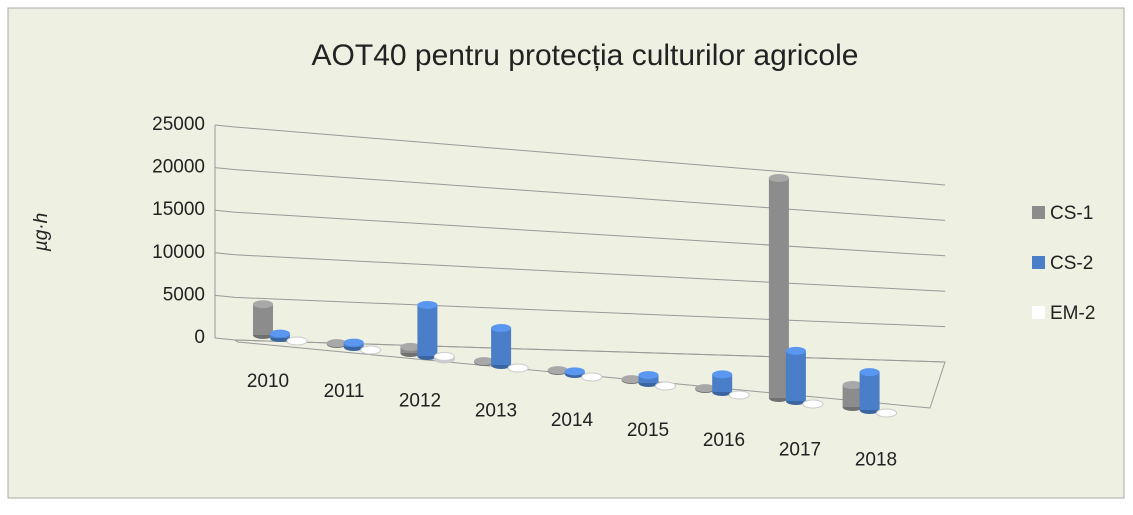  What do you see at coordinates (1072, 313) in the screenshot?
I see `legend-label: EM-2` at bounding box center [1072, 313].